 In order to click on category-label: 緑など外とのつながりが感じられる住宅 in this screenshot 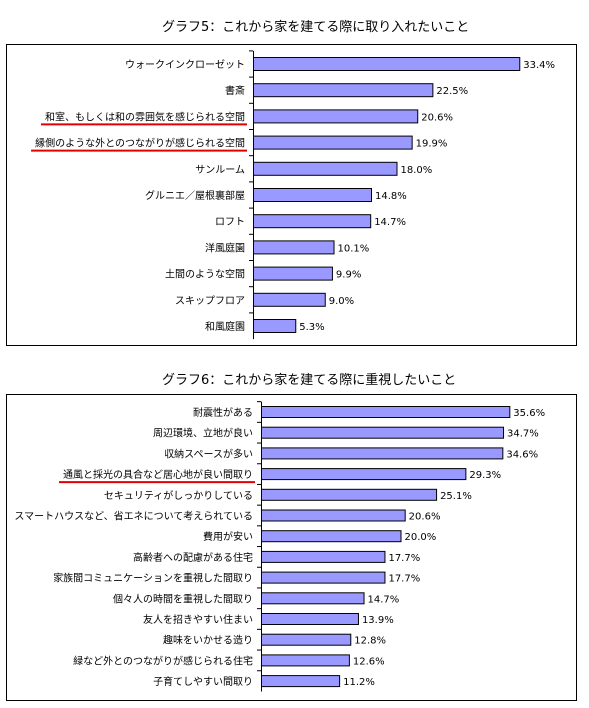, I will do `click(163, 660)`.